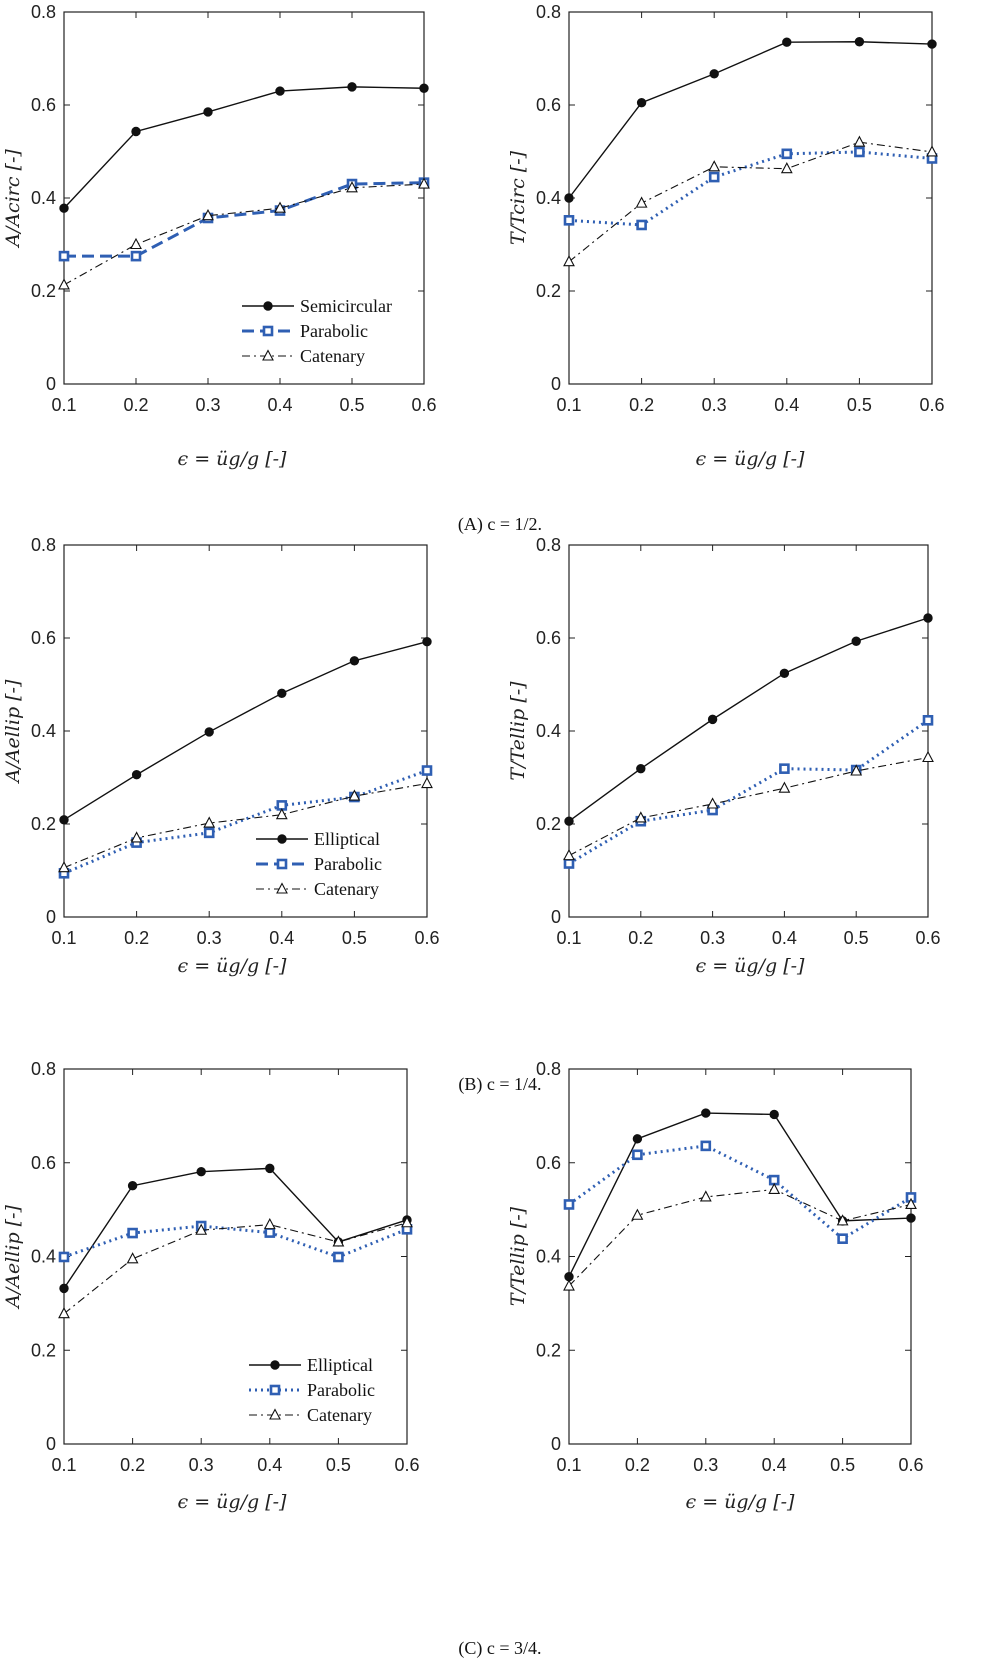  Describe the element at coordinates (347, 839) in the screenshot. I see `legend-label-elliptical: Elliptical` at that location.